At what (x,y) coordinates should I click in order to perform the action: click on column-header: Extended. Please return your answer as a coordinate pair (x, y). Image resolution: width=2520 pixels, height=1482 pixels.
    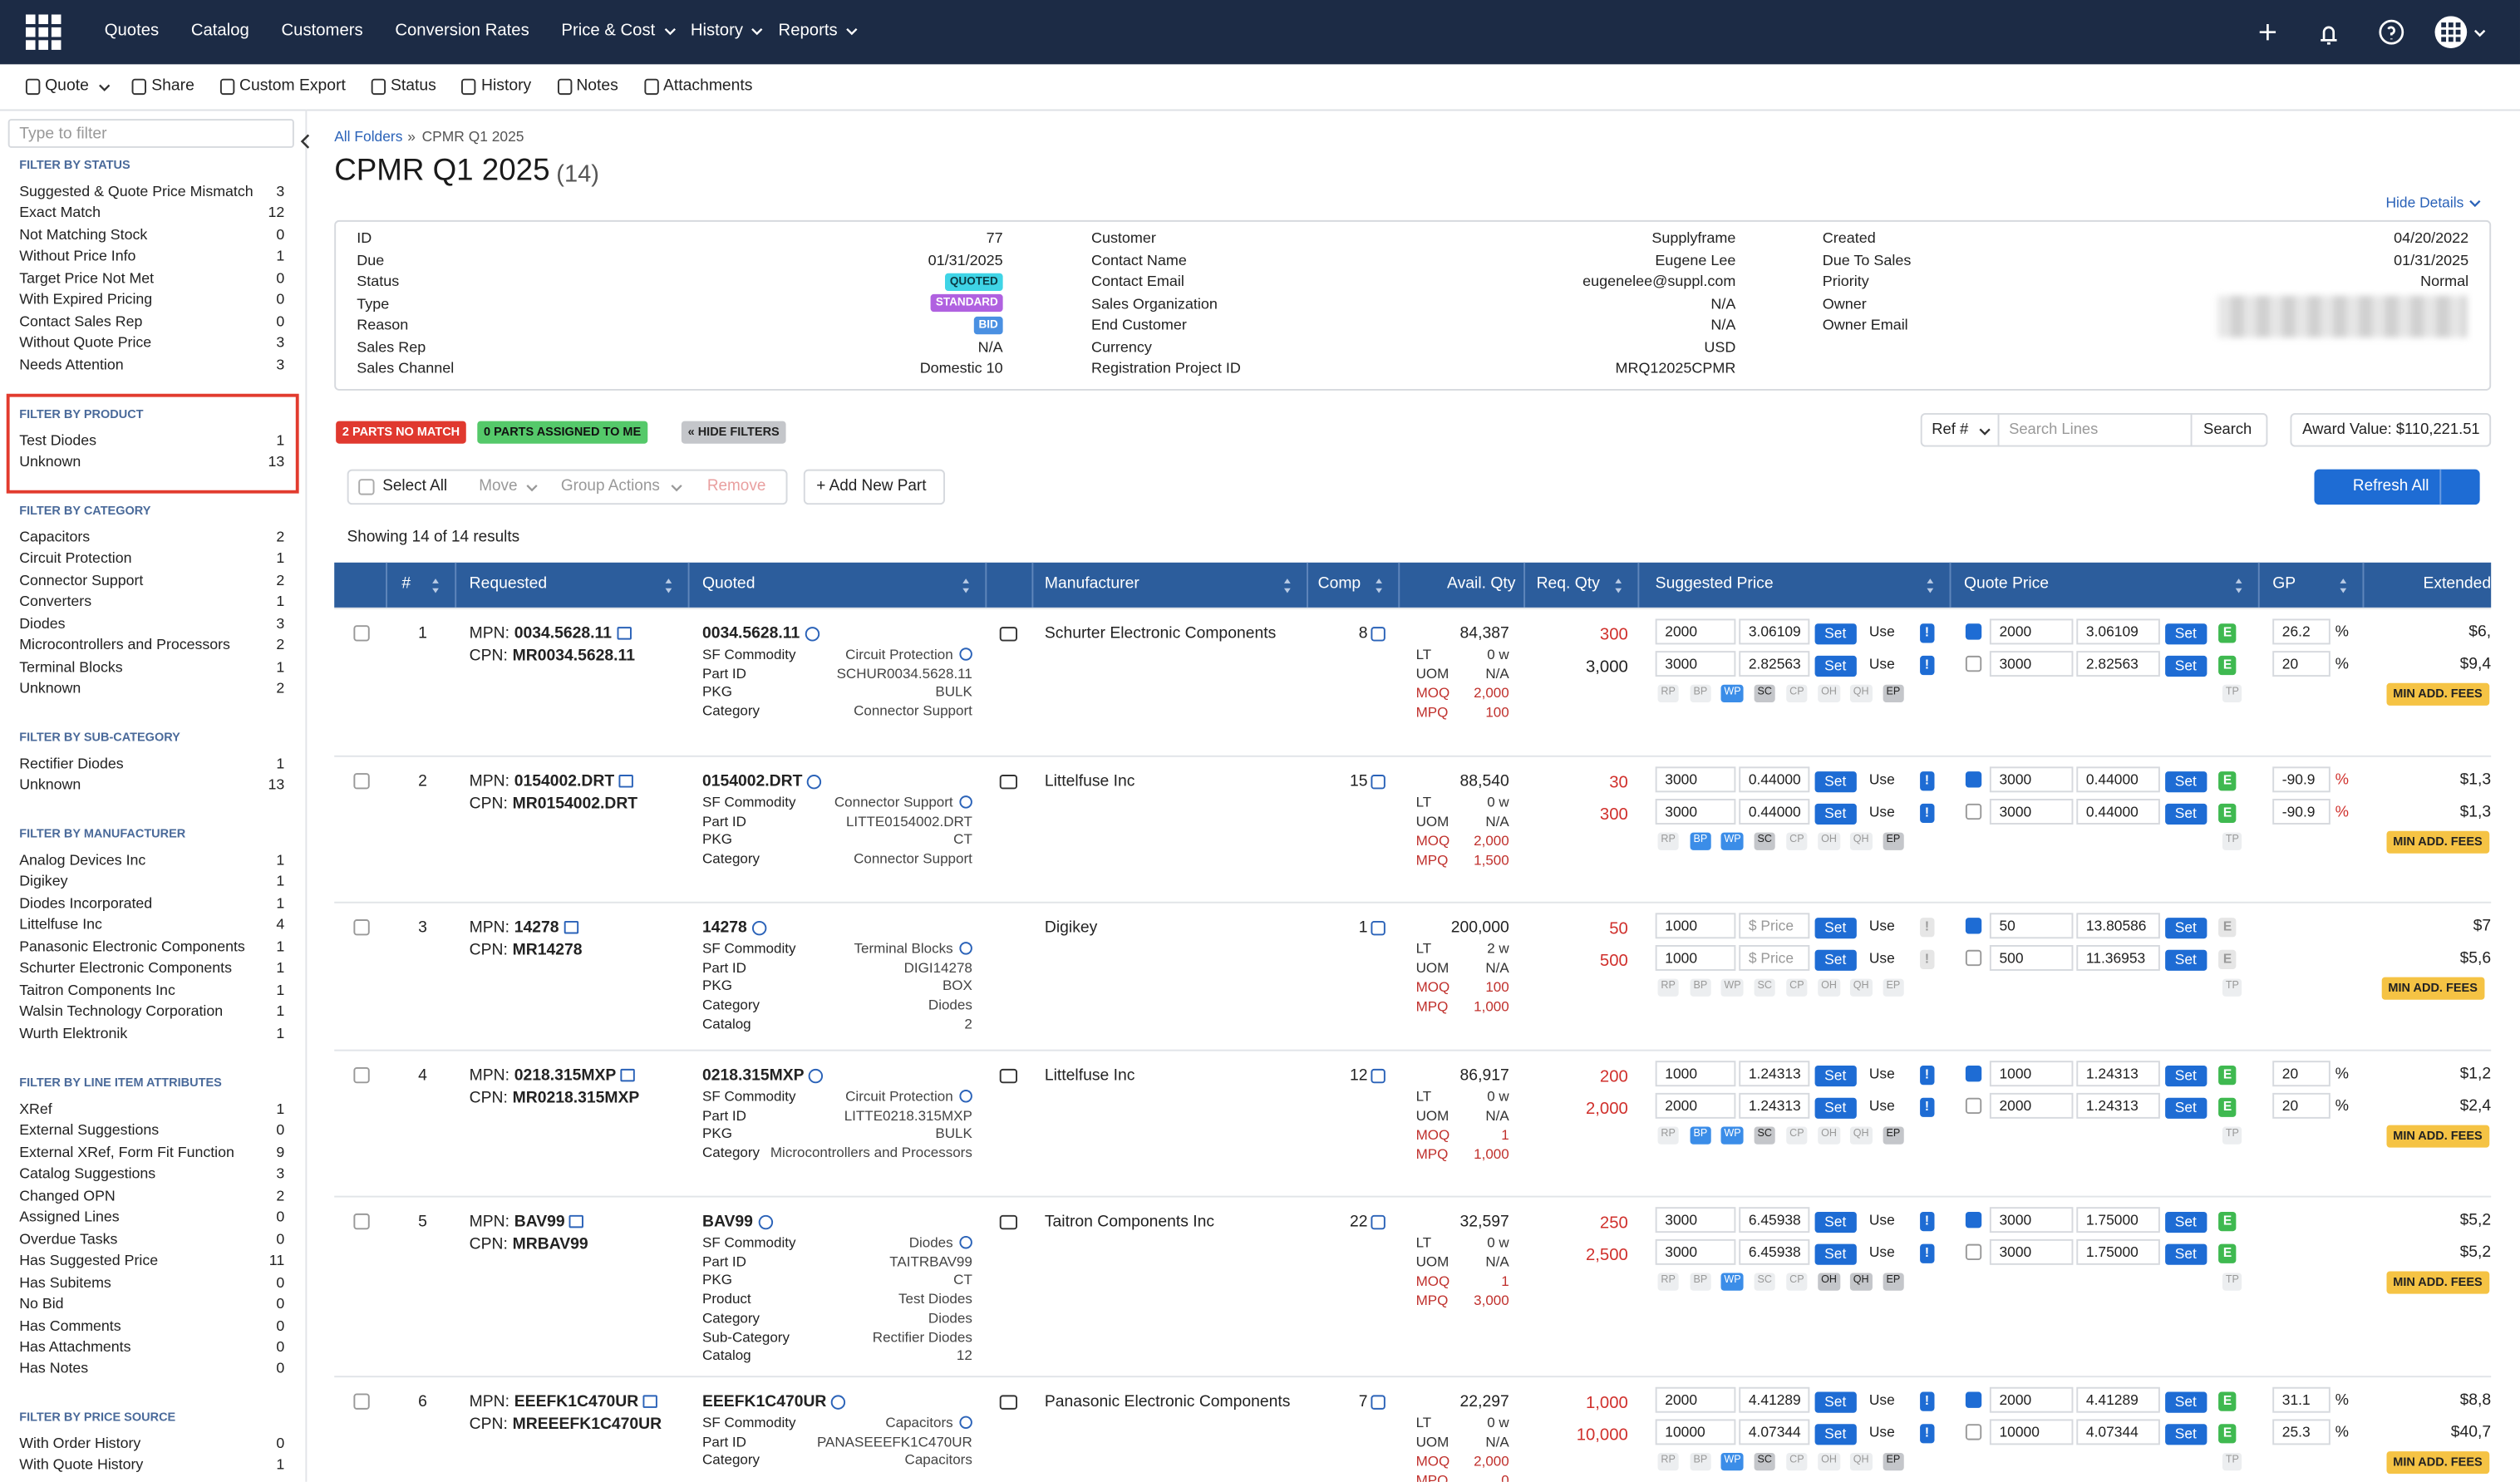
    Looking at the image, I should click on (2457, 584).